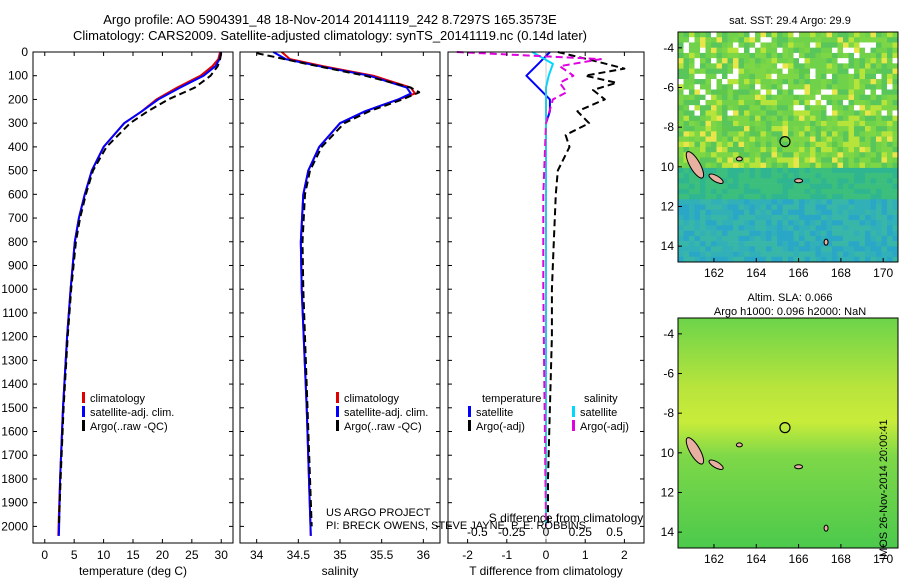  What do you see at coordinates (128, 399) in the screenshot?
I see `legend-item-climatology: climatology` at bounding box center [128, 399].